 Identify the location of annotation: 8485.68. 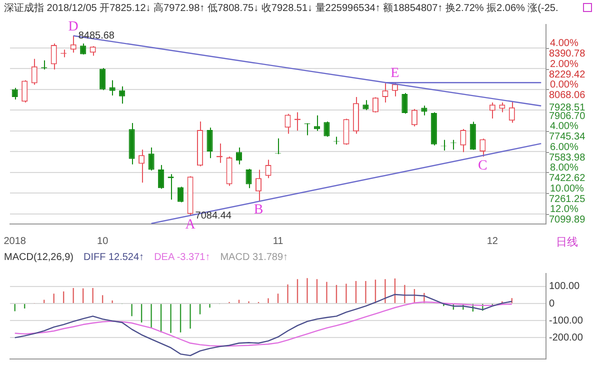
(96, 36).